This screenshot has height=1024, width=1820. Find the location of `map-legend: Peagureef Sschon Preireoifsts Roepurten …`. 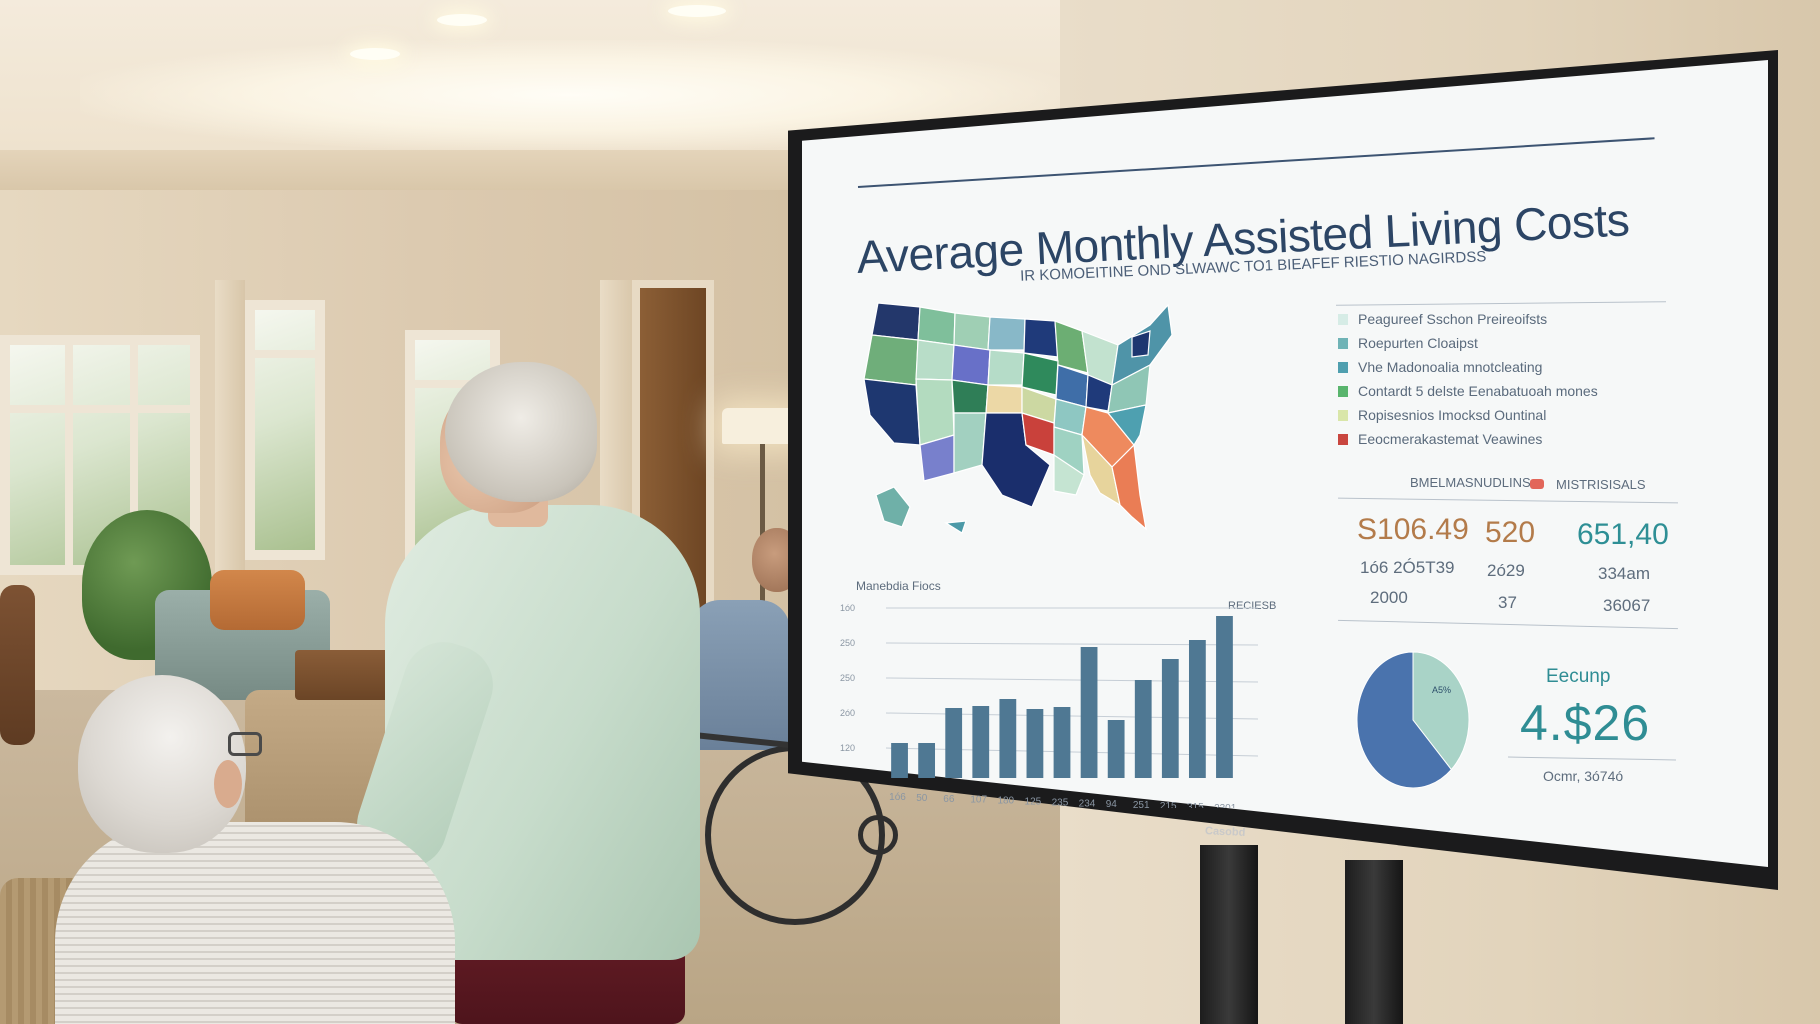

map-legend: Peagureef Sschon Preireoifsts Roepurten … is located at coordinates (1488, 382).